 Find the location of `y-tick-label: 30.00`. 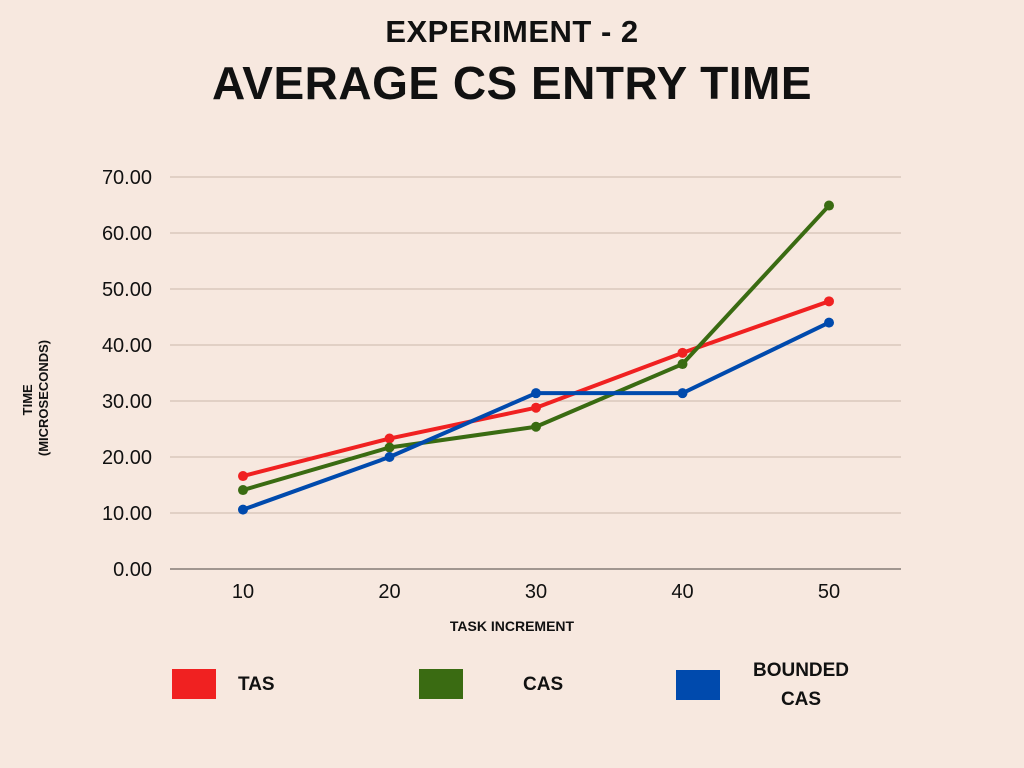

y-tick-label: 30.00 is located at coordinates (127, 402).